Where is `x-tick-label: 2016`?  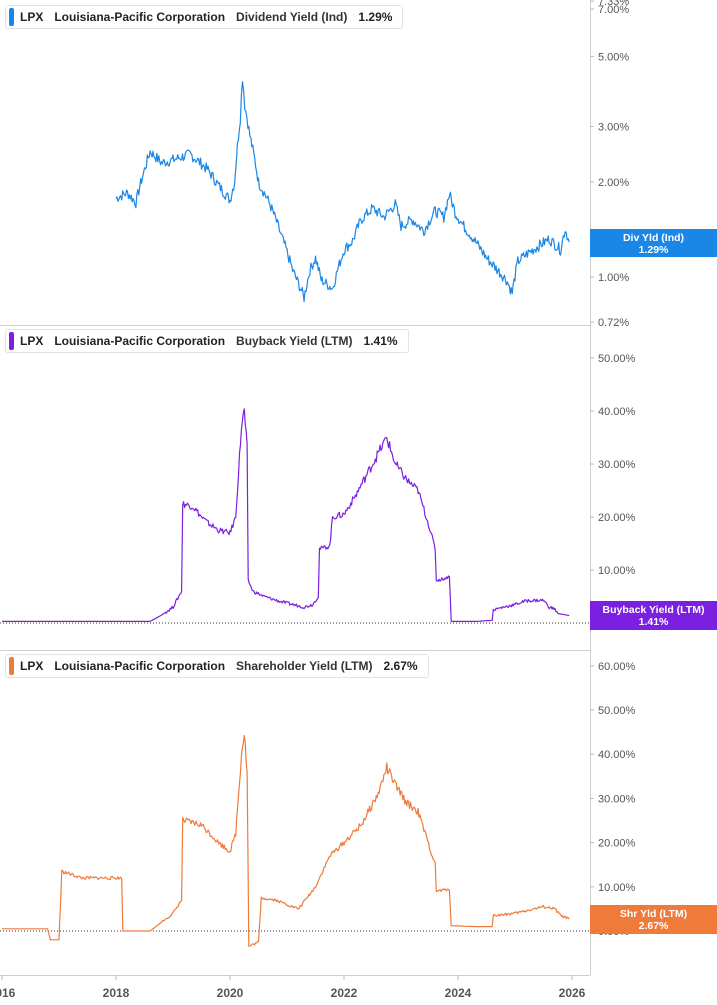
x-tick-label: 2016 is located at coordinates (8, 993).